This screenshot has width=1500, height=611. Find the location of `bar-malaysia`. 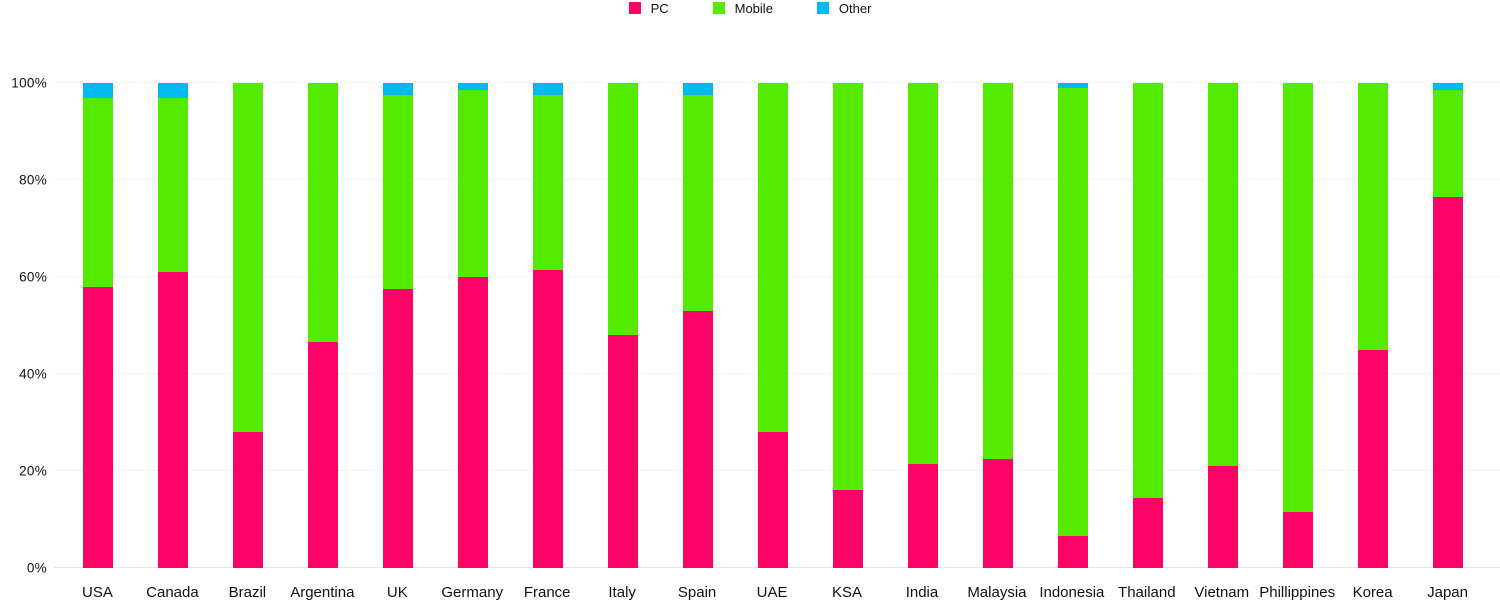

bar-malaysia is located at coordinates (997, 325).